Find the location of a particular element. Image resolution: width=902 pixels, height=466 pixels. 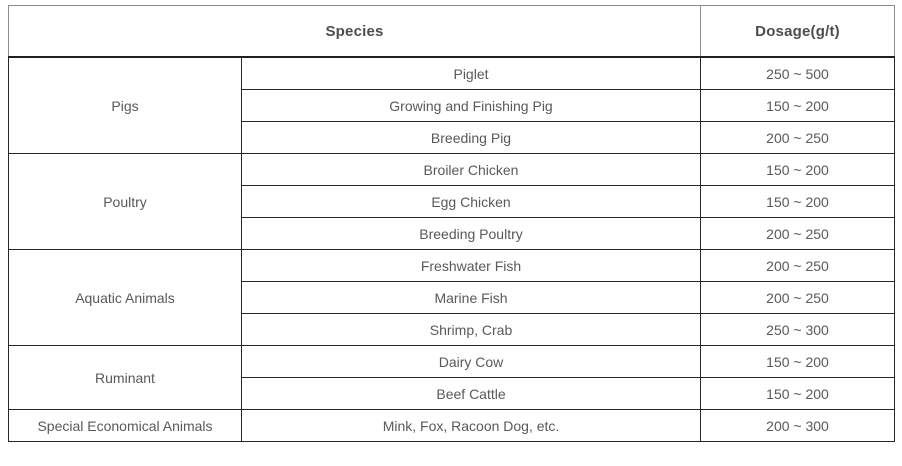

species-cell: Freshwater Fish is located at coordinates (471, 265).